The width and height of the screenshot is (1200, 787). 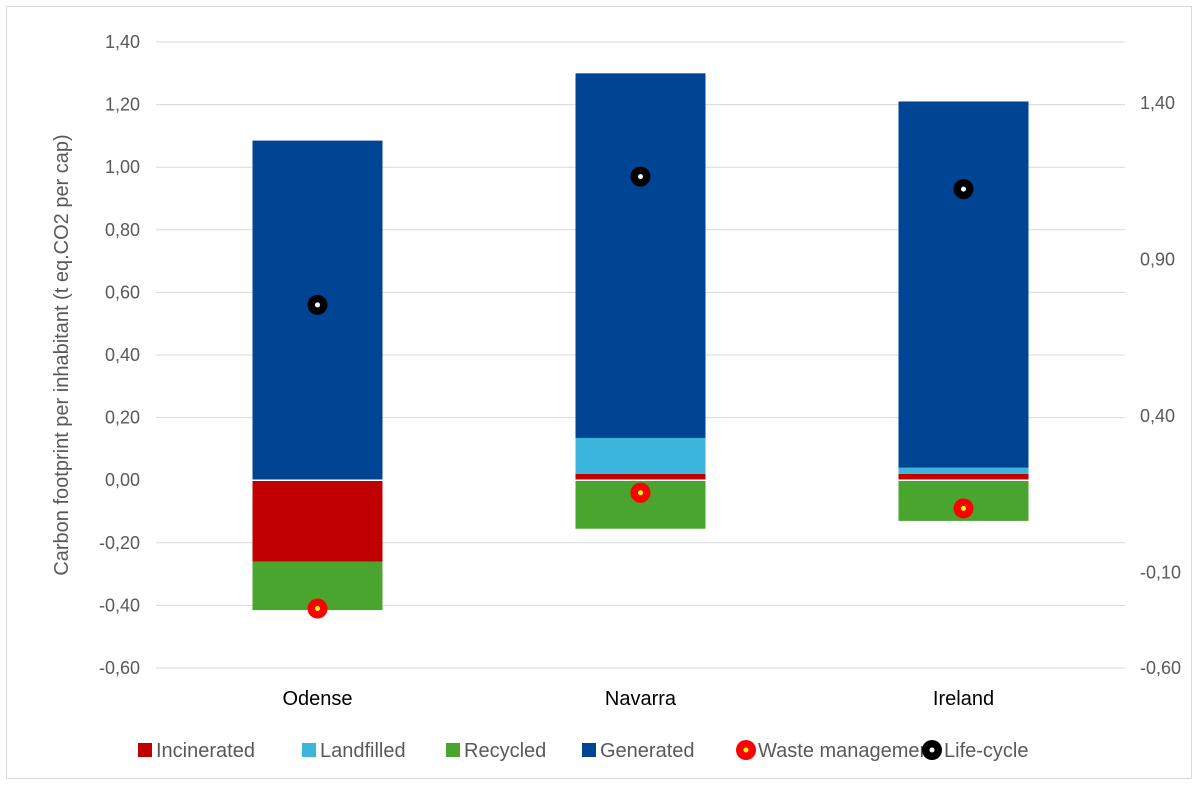 I want to click on legend-label: Landfilled, so click(x=363, y=751).